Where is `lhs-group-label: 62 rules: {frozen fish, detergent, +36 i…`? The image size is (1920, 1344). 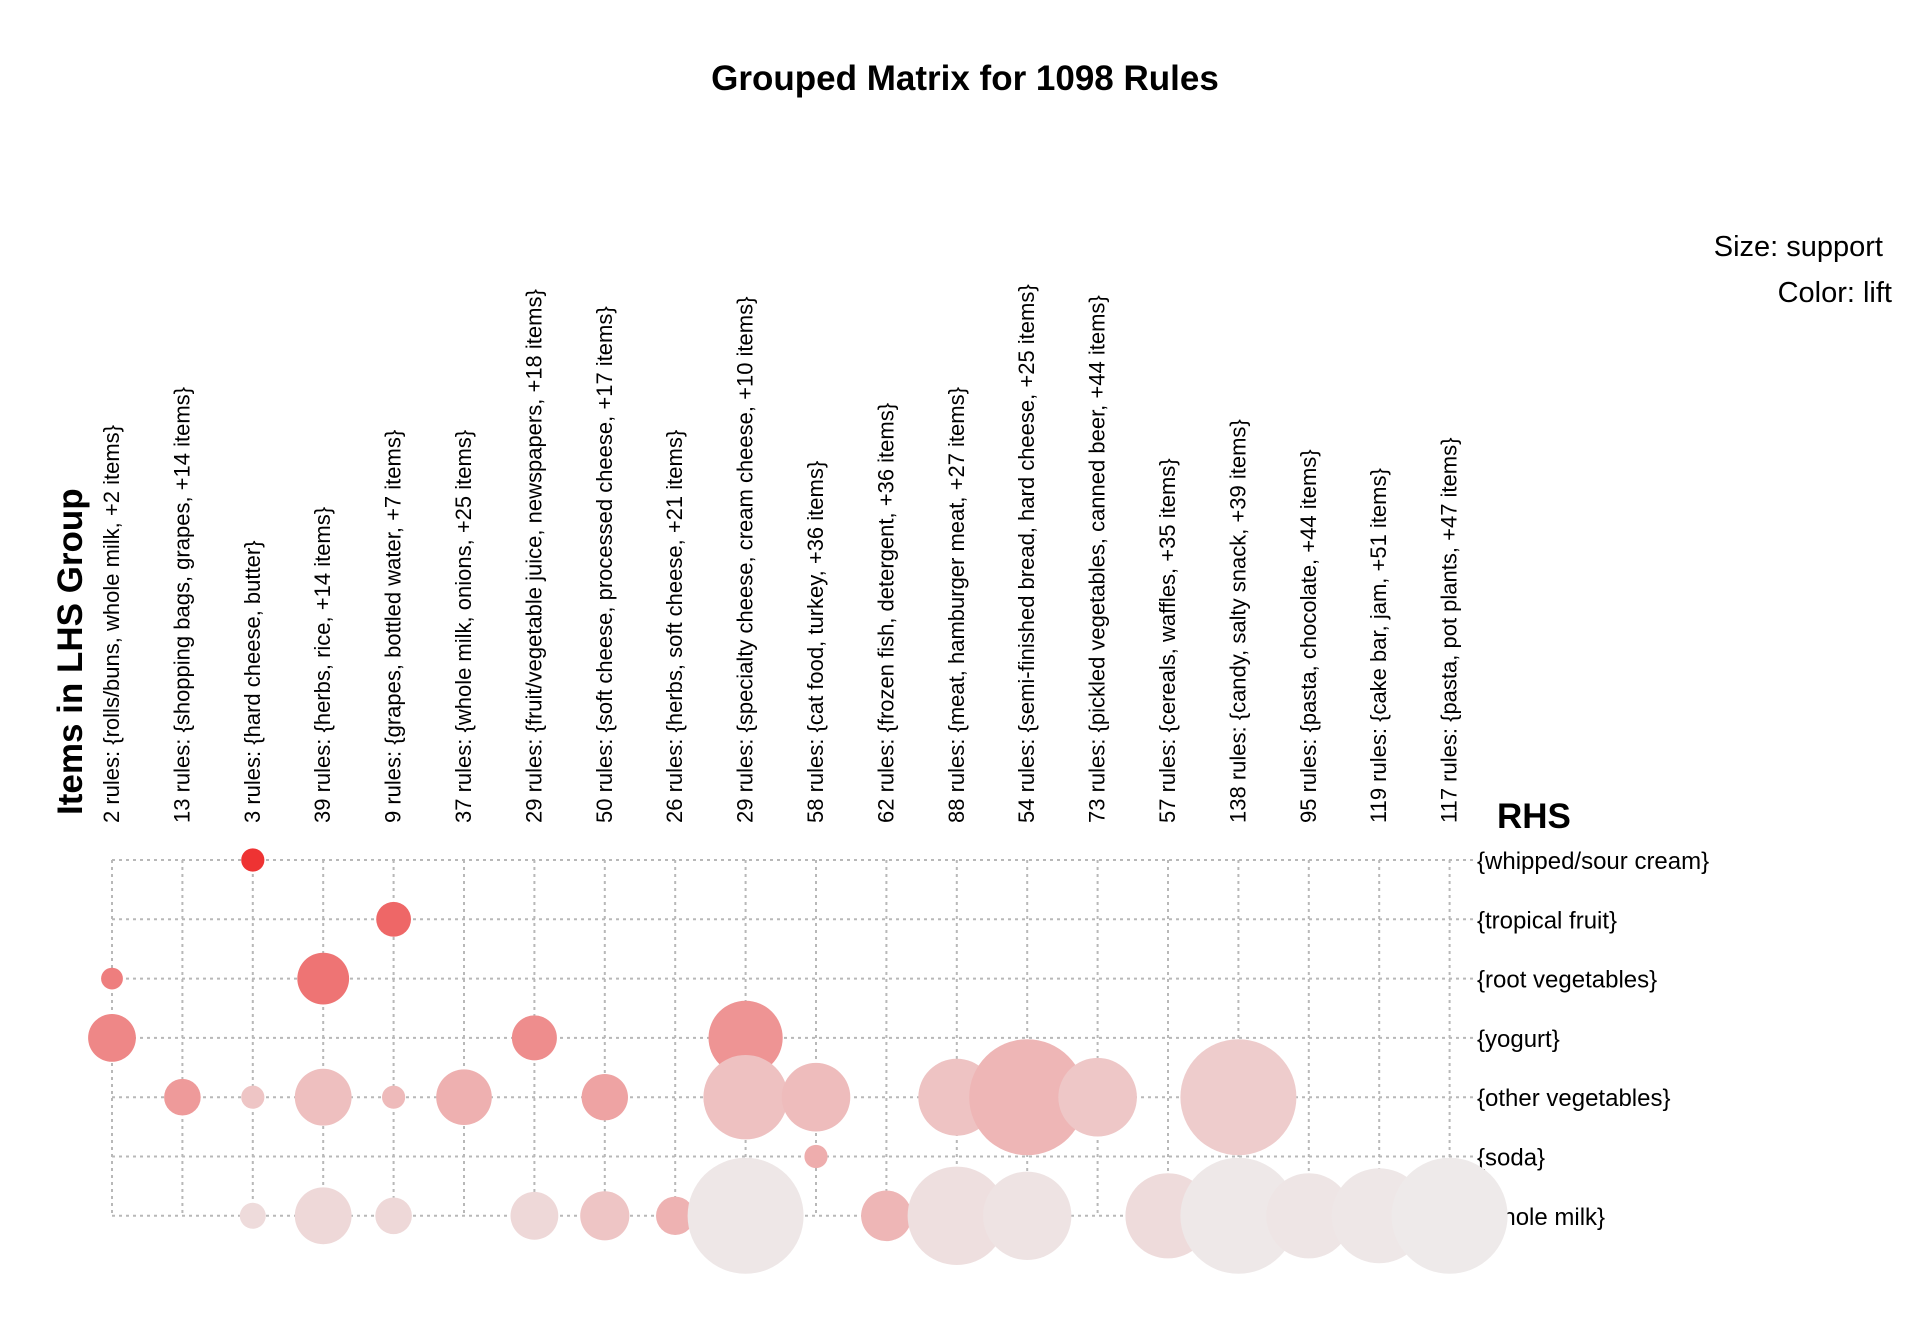
lhs-group-label: 62 rules: {frozen fish, detergent, +36 i… is located at coordinates (885, 613).